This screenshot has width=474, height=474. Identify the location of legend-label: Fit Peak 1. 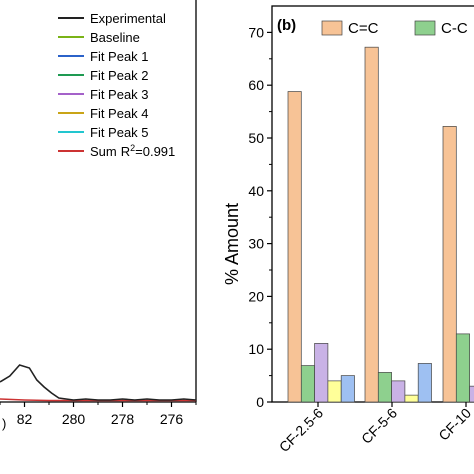
(119, 56).